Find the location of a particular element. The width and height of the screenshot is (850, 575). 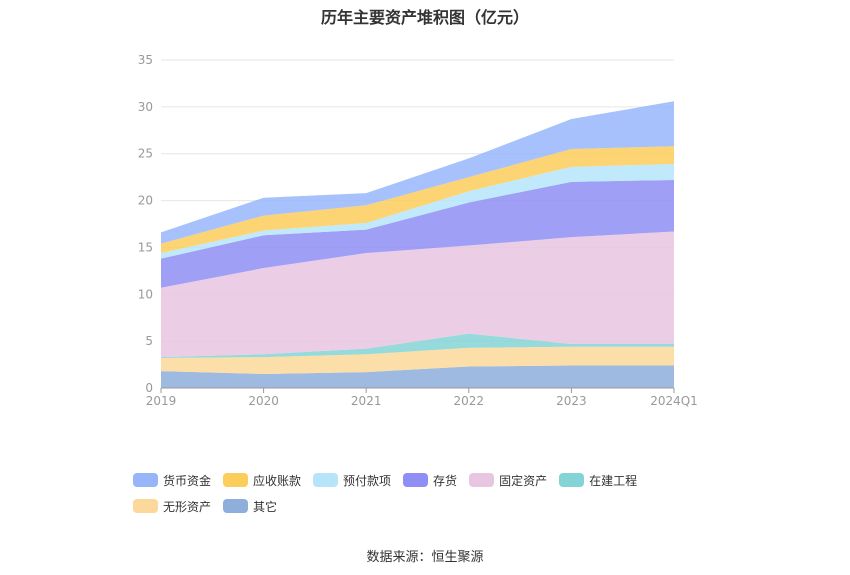

y-tick-label: 15 is located at coordinates (145, 247).